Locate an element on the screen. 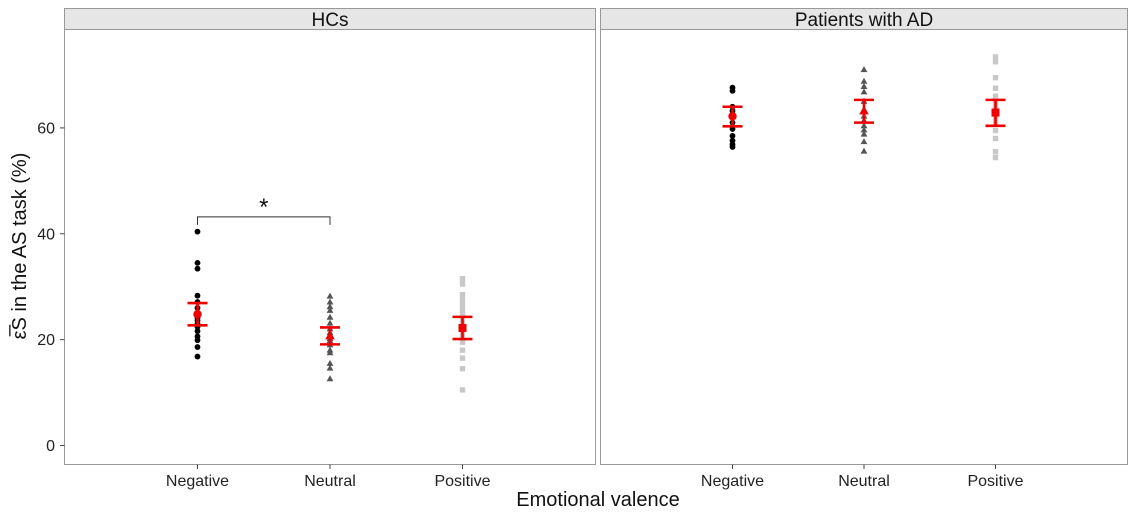 The width and height of the screenshot is (1129, 515). x-tick-label-ad-neutral: Neutral is located at coordinates (864, 481).